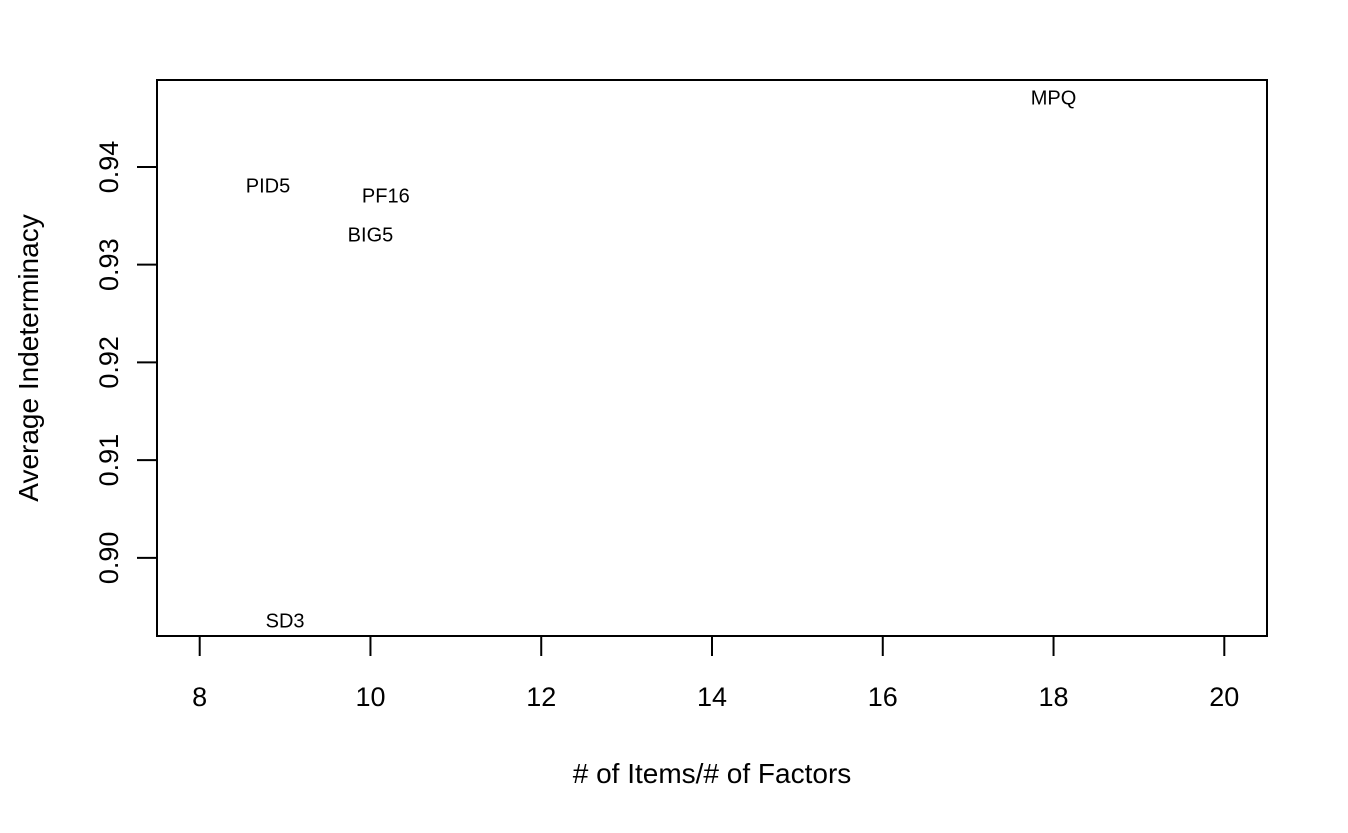  What do you see at coordinates (883, 697) in the screenshot?
I see `x-tick-label: 16` at bounding box center [883, 697].